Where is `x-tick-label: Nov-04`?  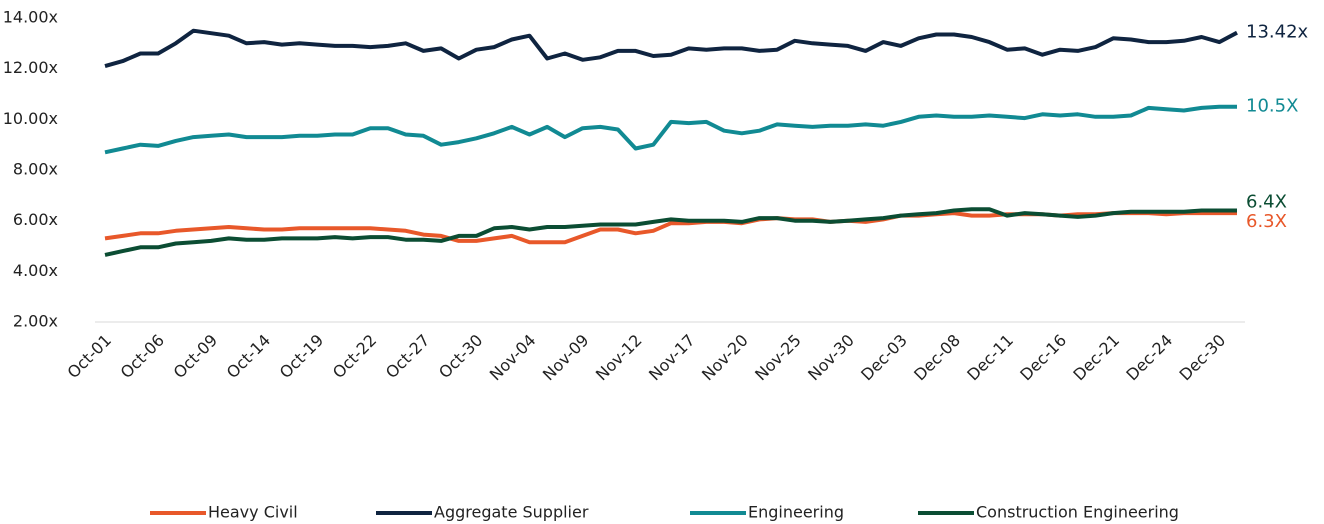
x-tick-label: Nov-04 is located at coordinates (513, 358).